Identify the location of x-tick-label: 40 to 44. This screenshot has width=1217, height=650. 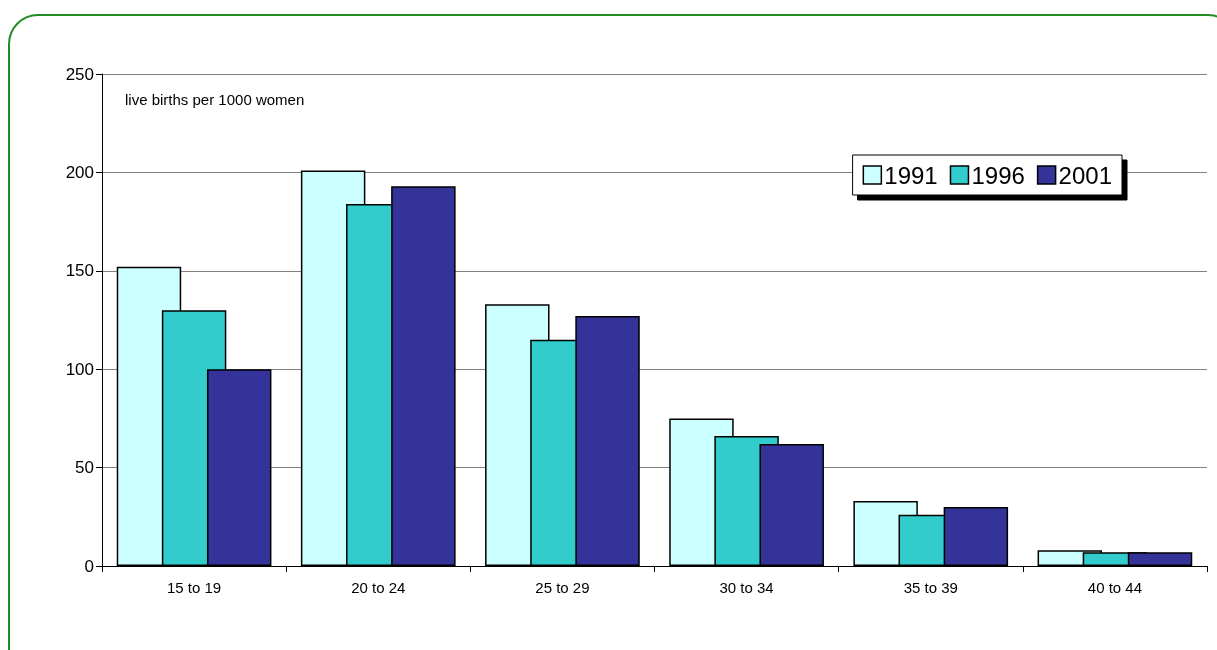
(1115, 587).